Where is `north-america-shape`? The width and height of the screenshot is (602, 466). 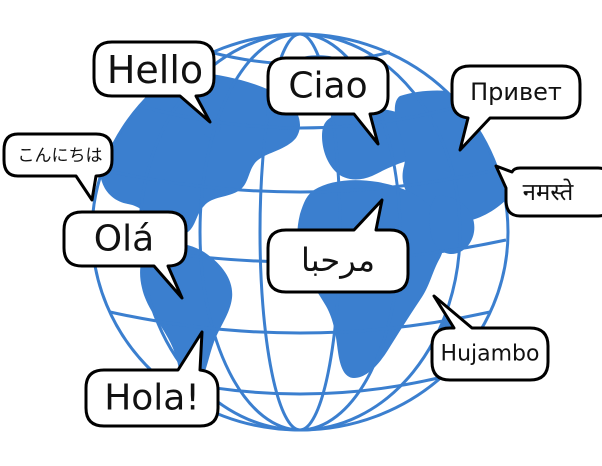
north-america-shape is located at coordinates (196, 152).